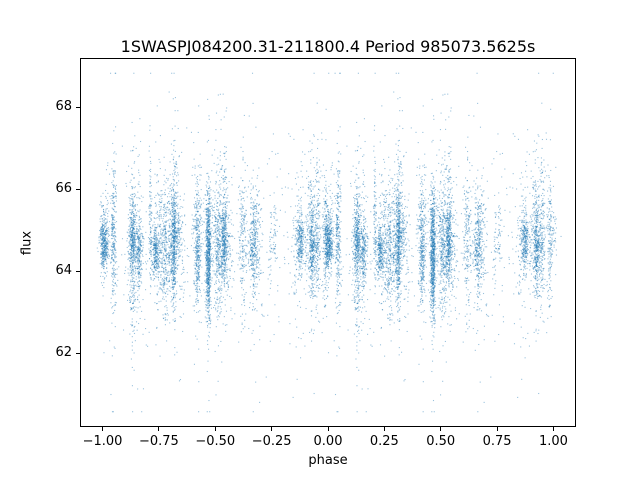  Describe the element at coordinates (27, 242) in the screenshot. I see `y-axis-label: flux` at that location.